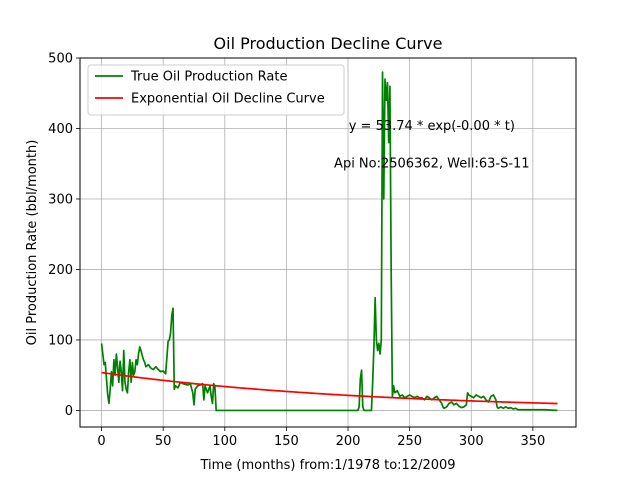  I want to click on y-tick-label: 400, so click(60, 129).